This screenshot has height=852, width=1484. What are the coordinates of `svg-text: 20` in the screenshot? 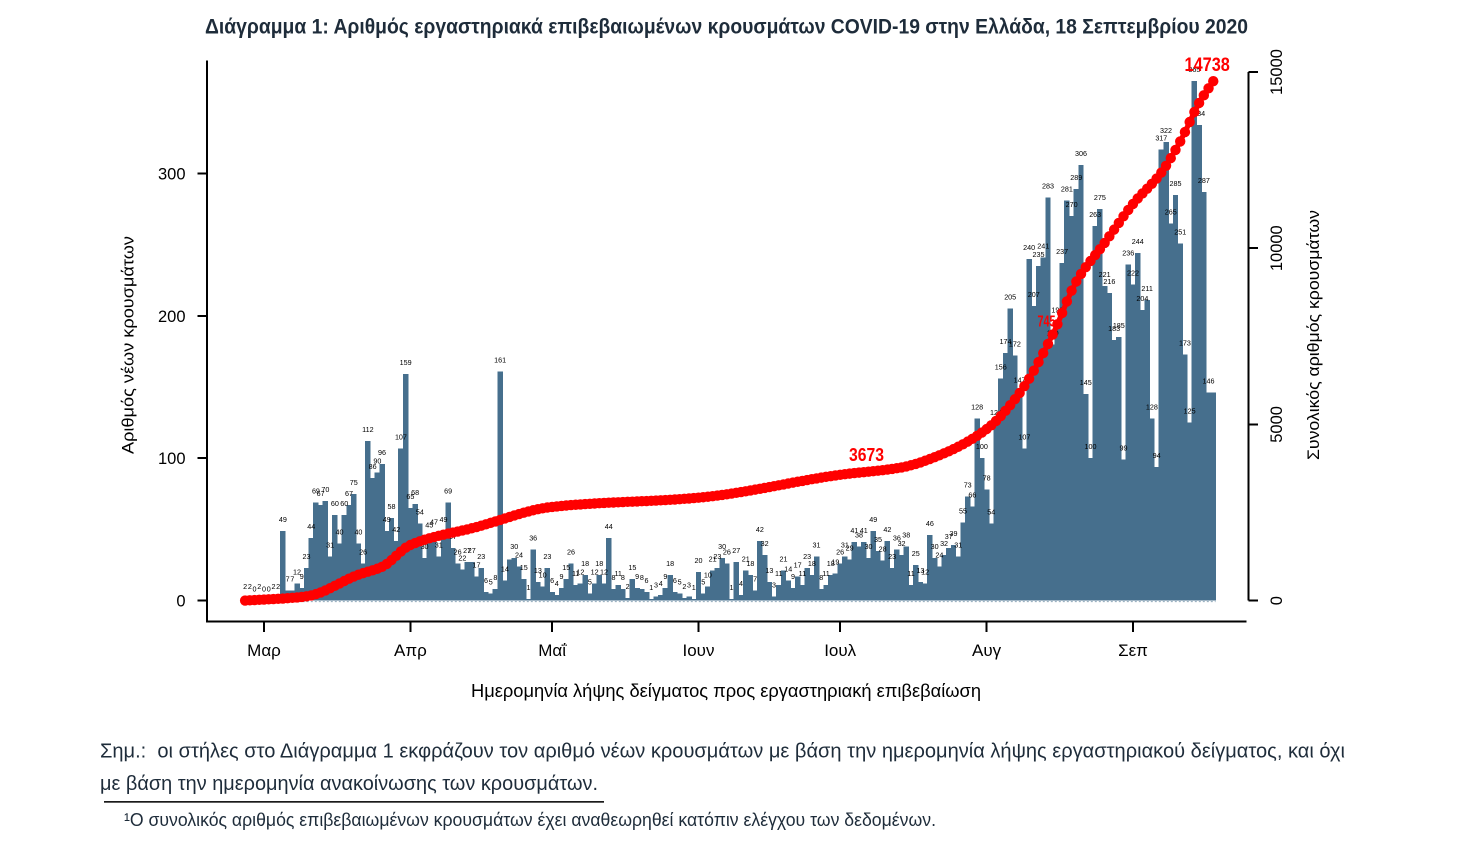 It's located at (698, 560).